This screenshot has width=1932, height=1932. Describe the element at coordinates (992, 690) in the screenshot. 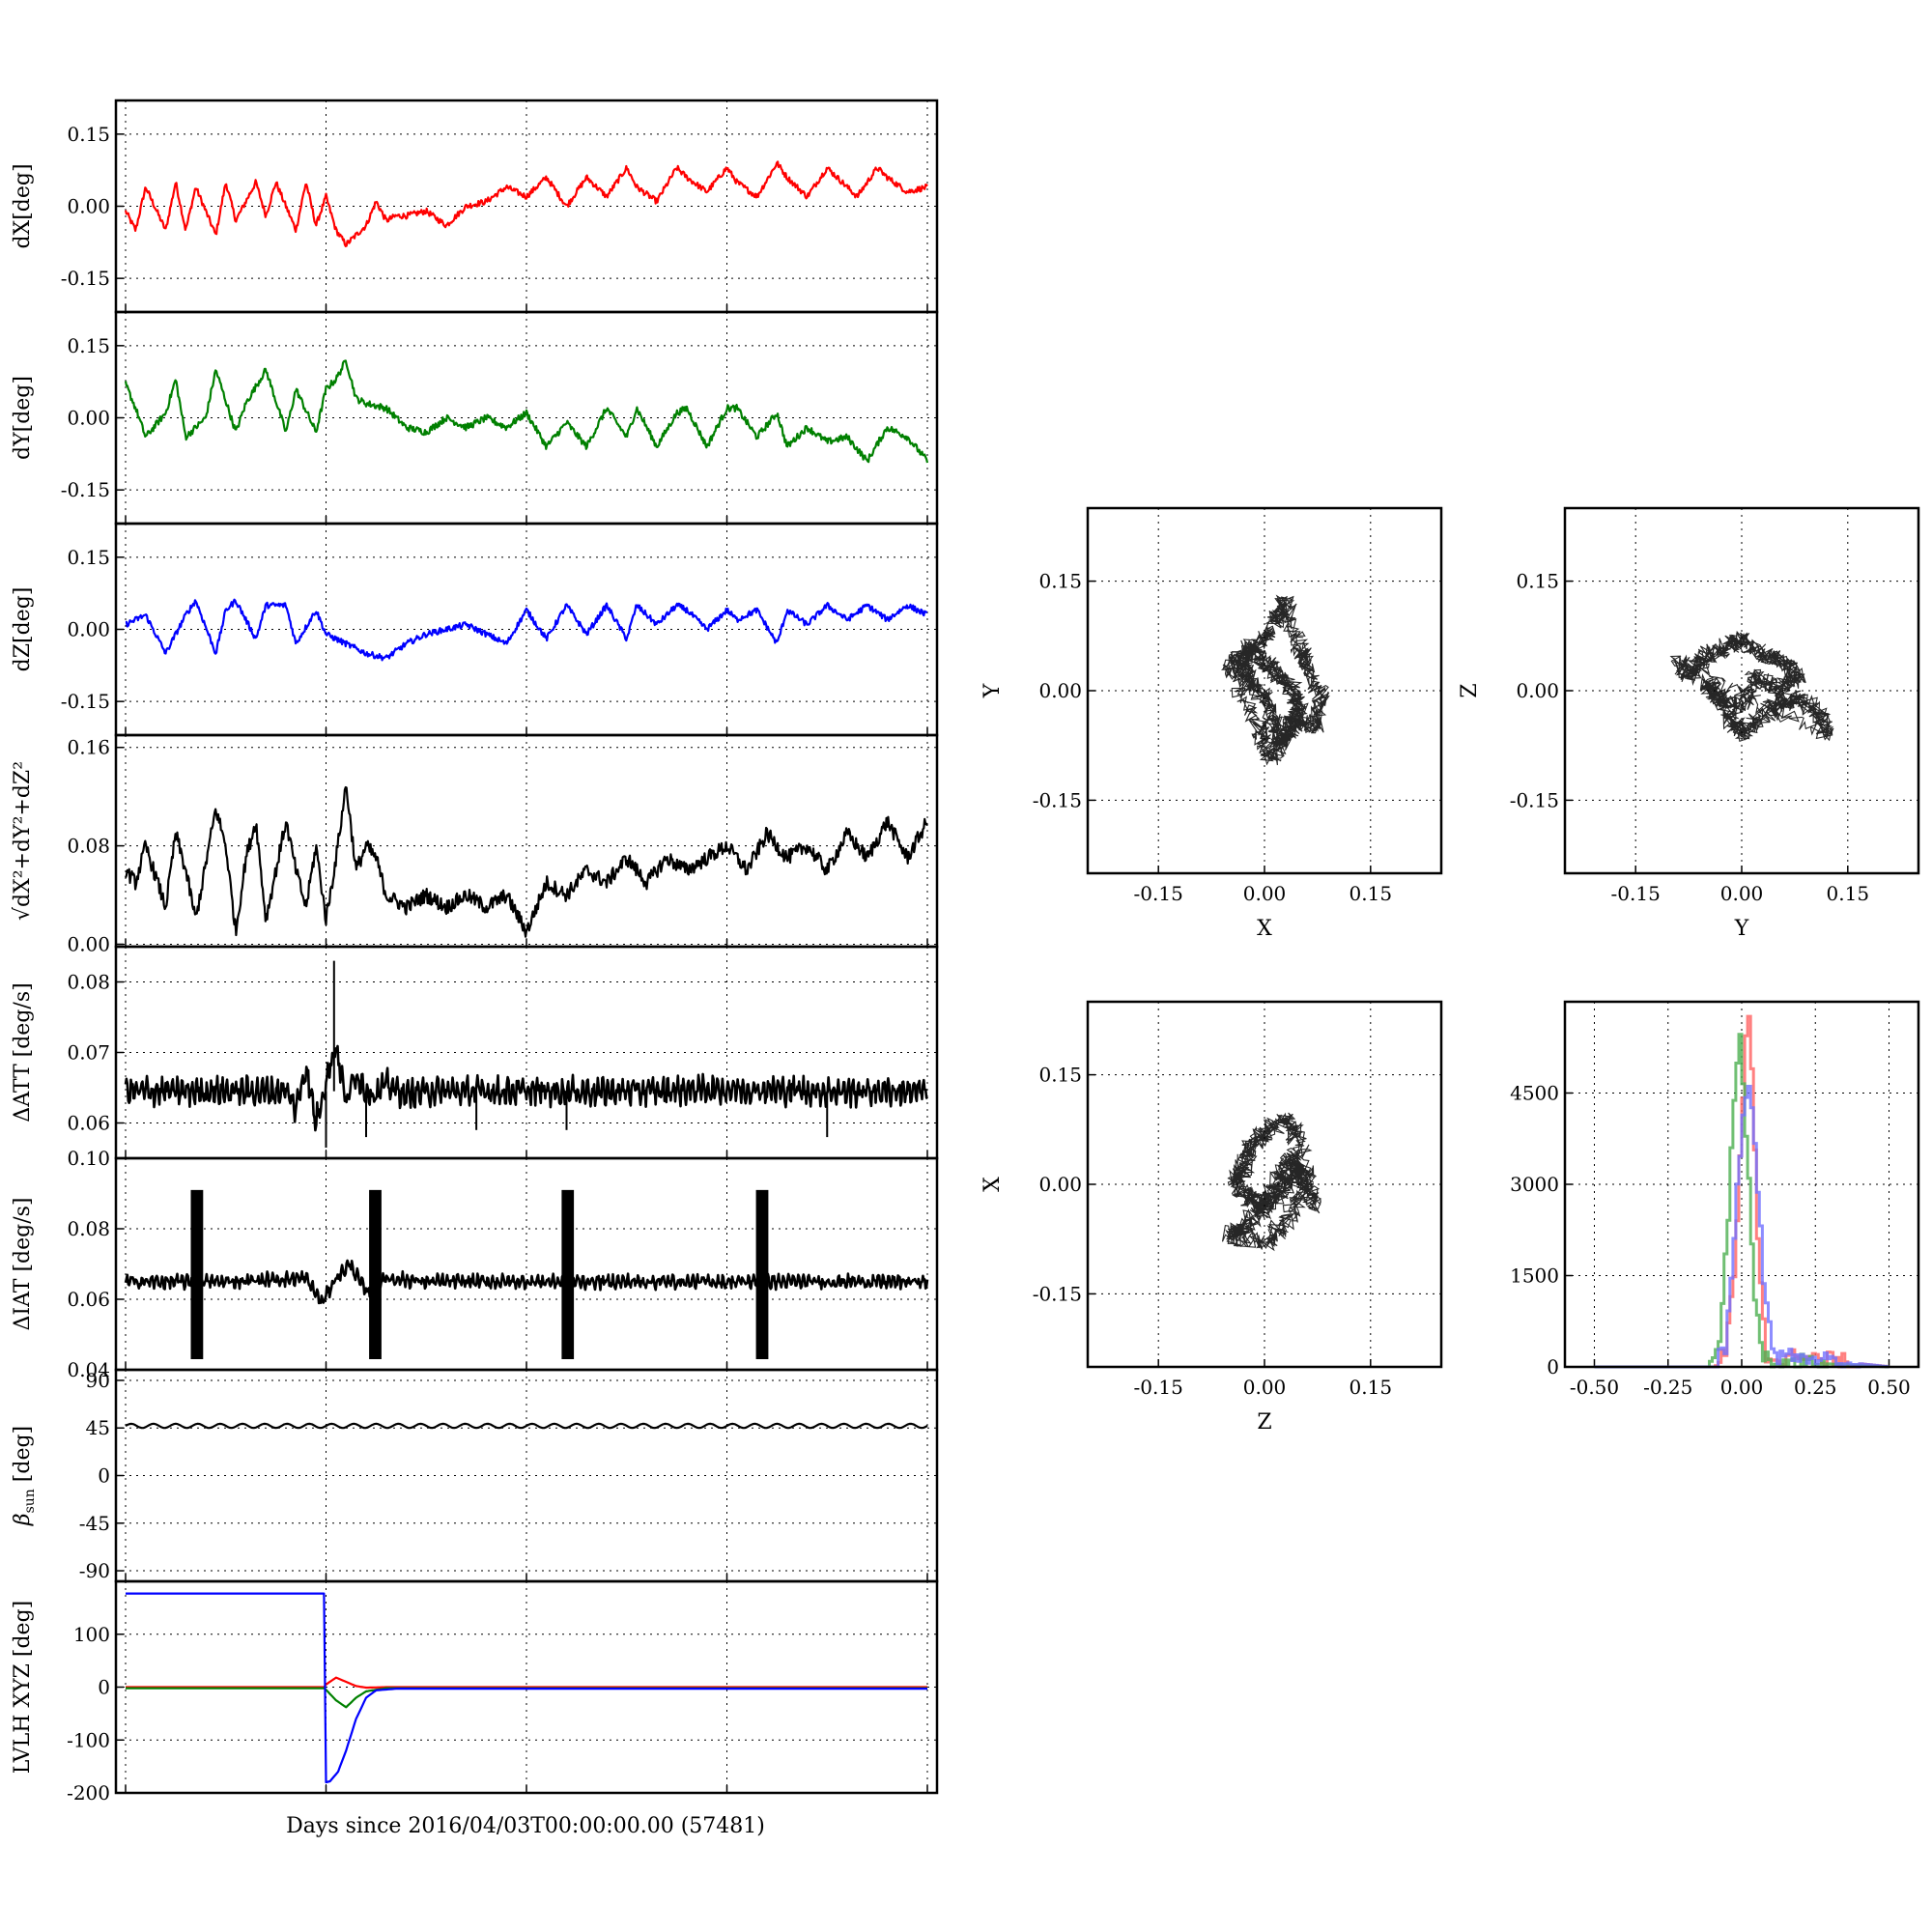

I see `xy-y-label: Y` at that location.